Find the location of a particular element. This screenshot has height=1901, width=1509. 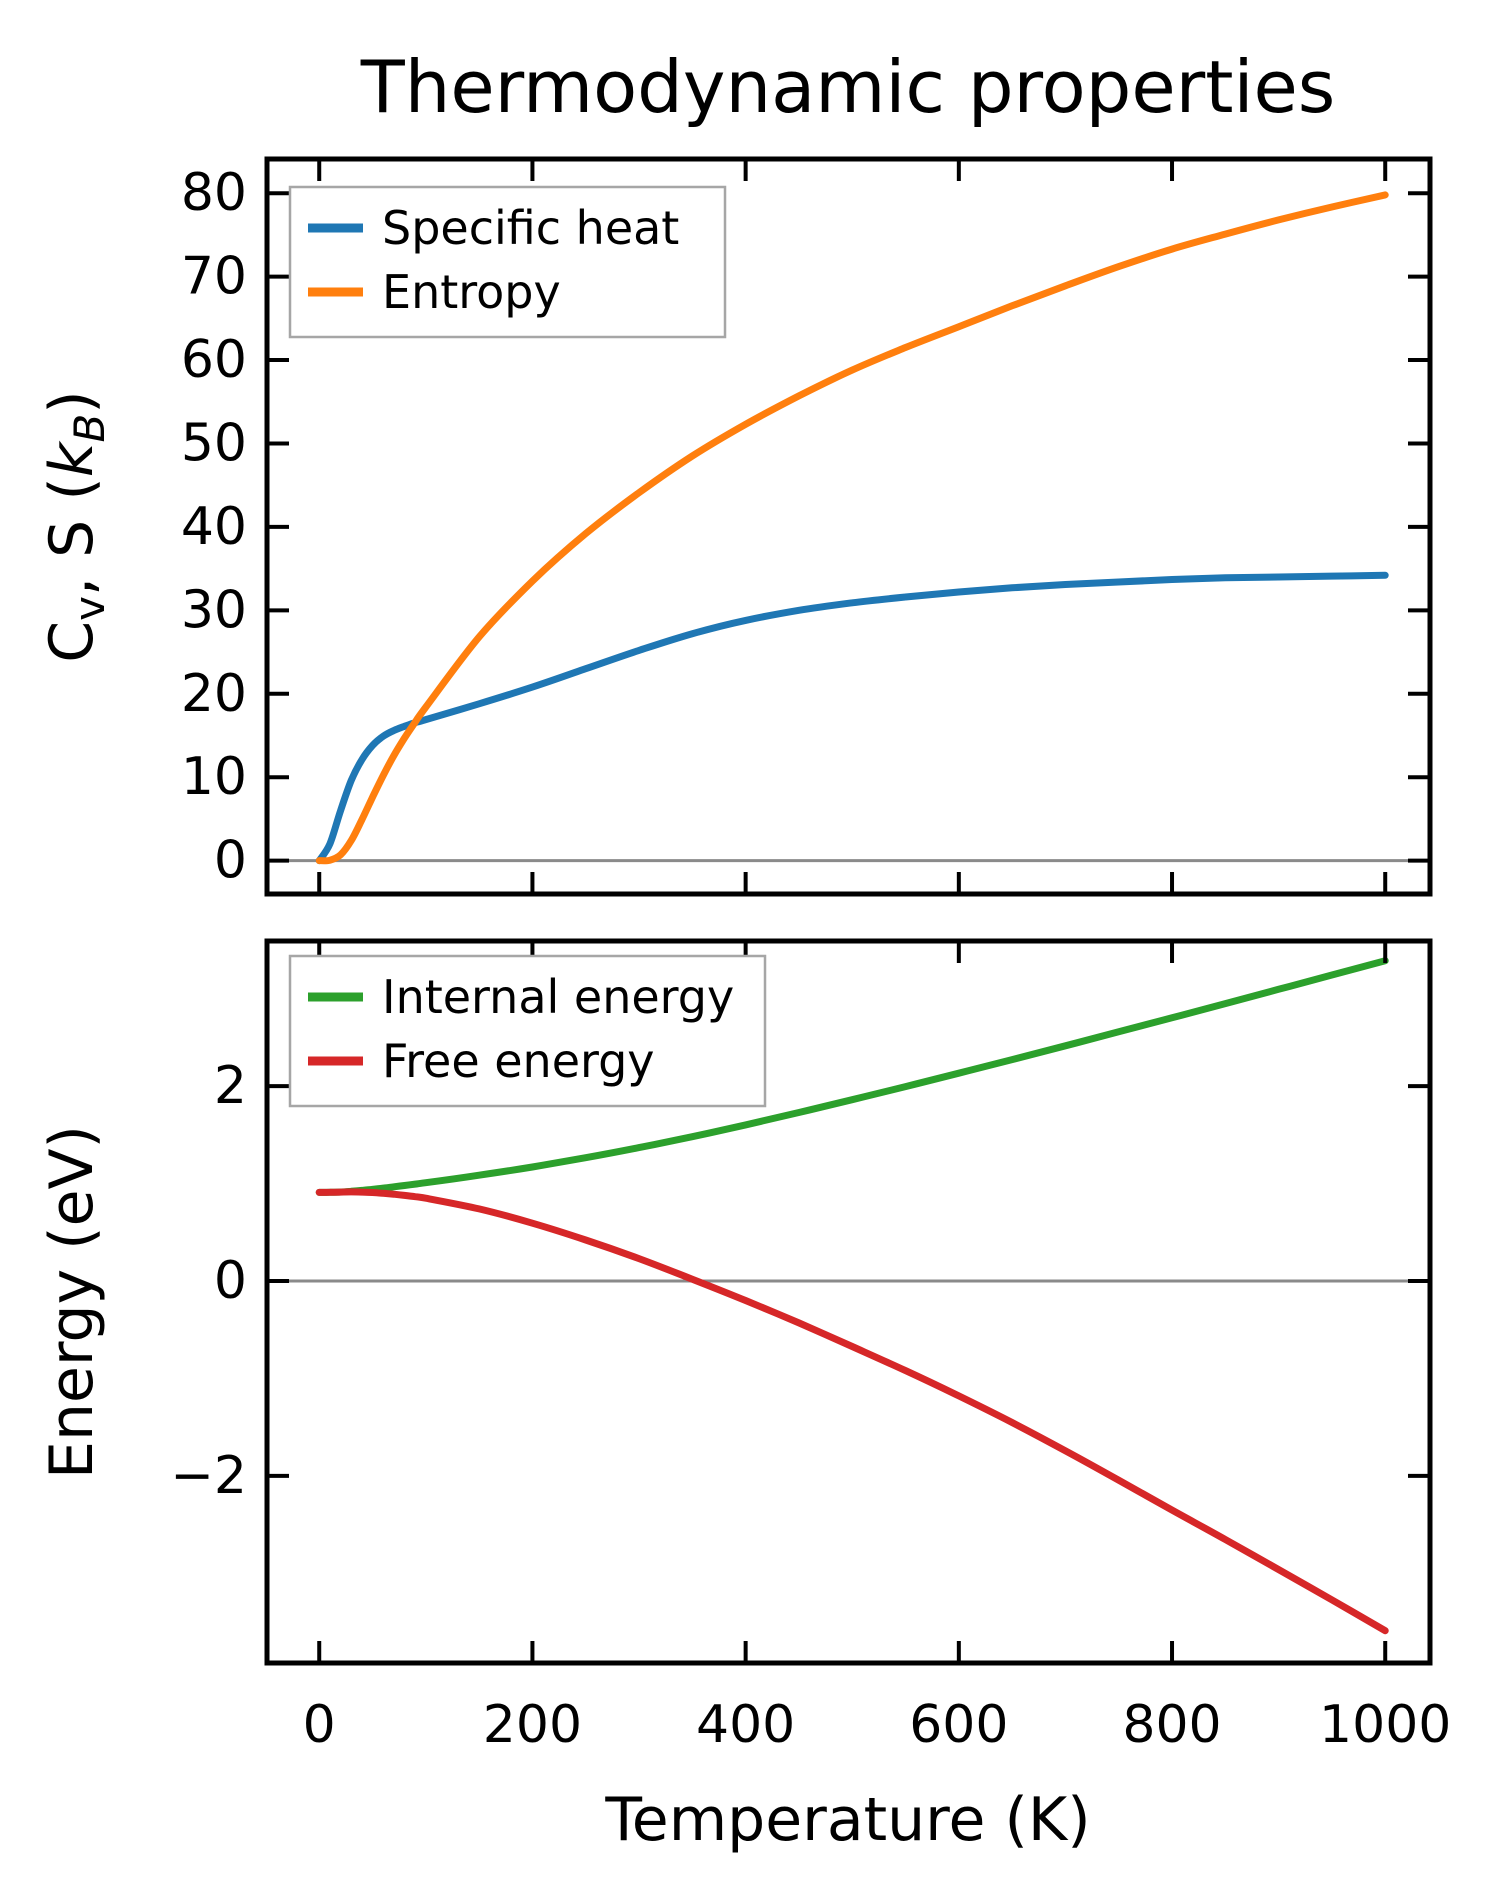

bottom-legend: Internal energy Free energy is located at coordinates (527, 1031).